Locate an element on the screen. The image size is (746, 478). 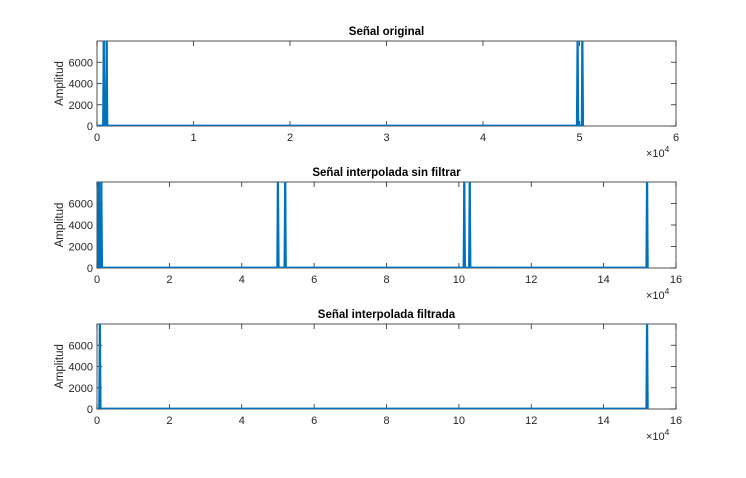
chart-3-xtick-label: 0 is located at coordinates (97, 421).